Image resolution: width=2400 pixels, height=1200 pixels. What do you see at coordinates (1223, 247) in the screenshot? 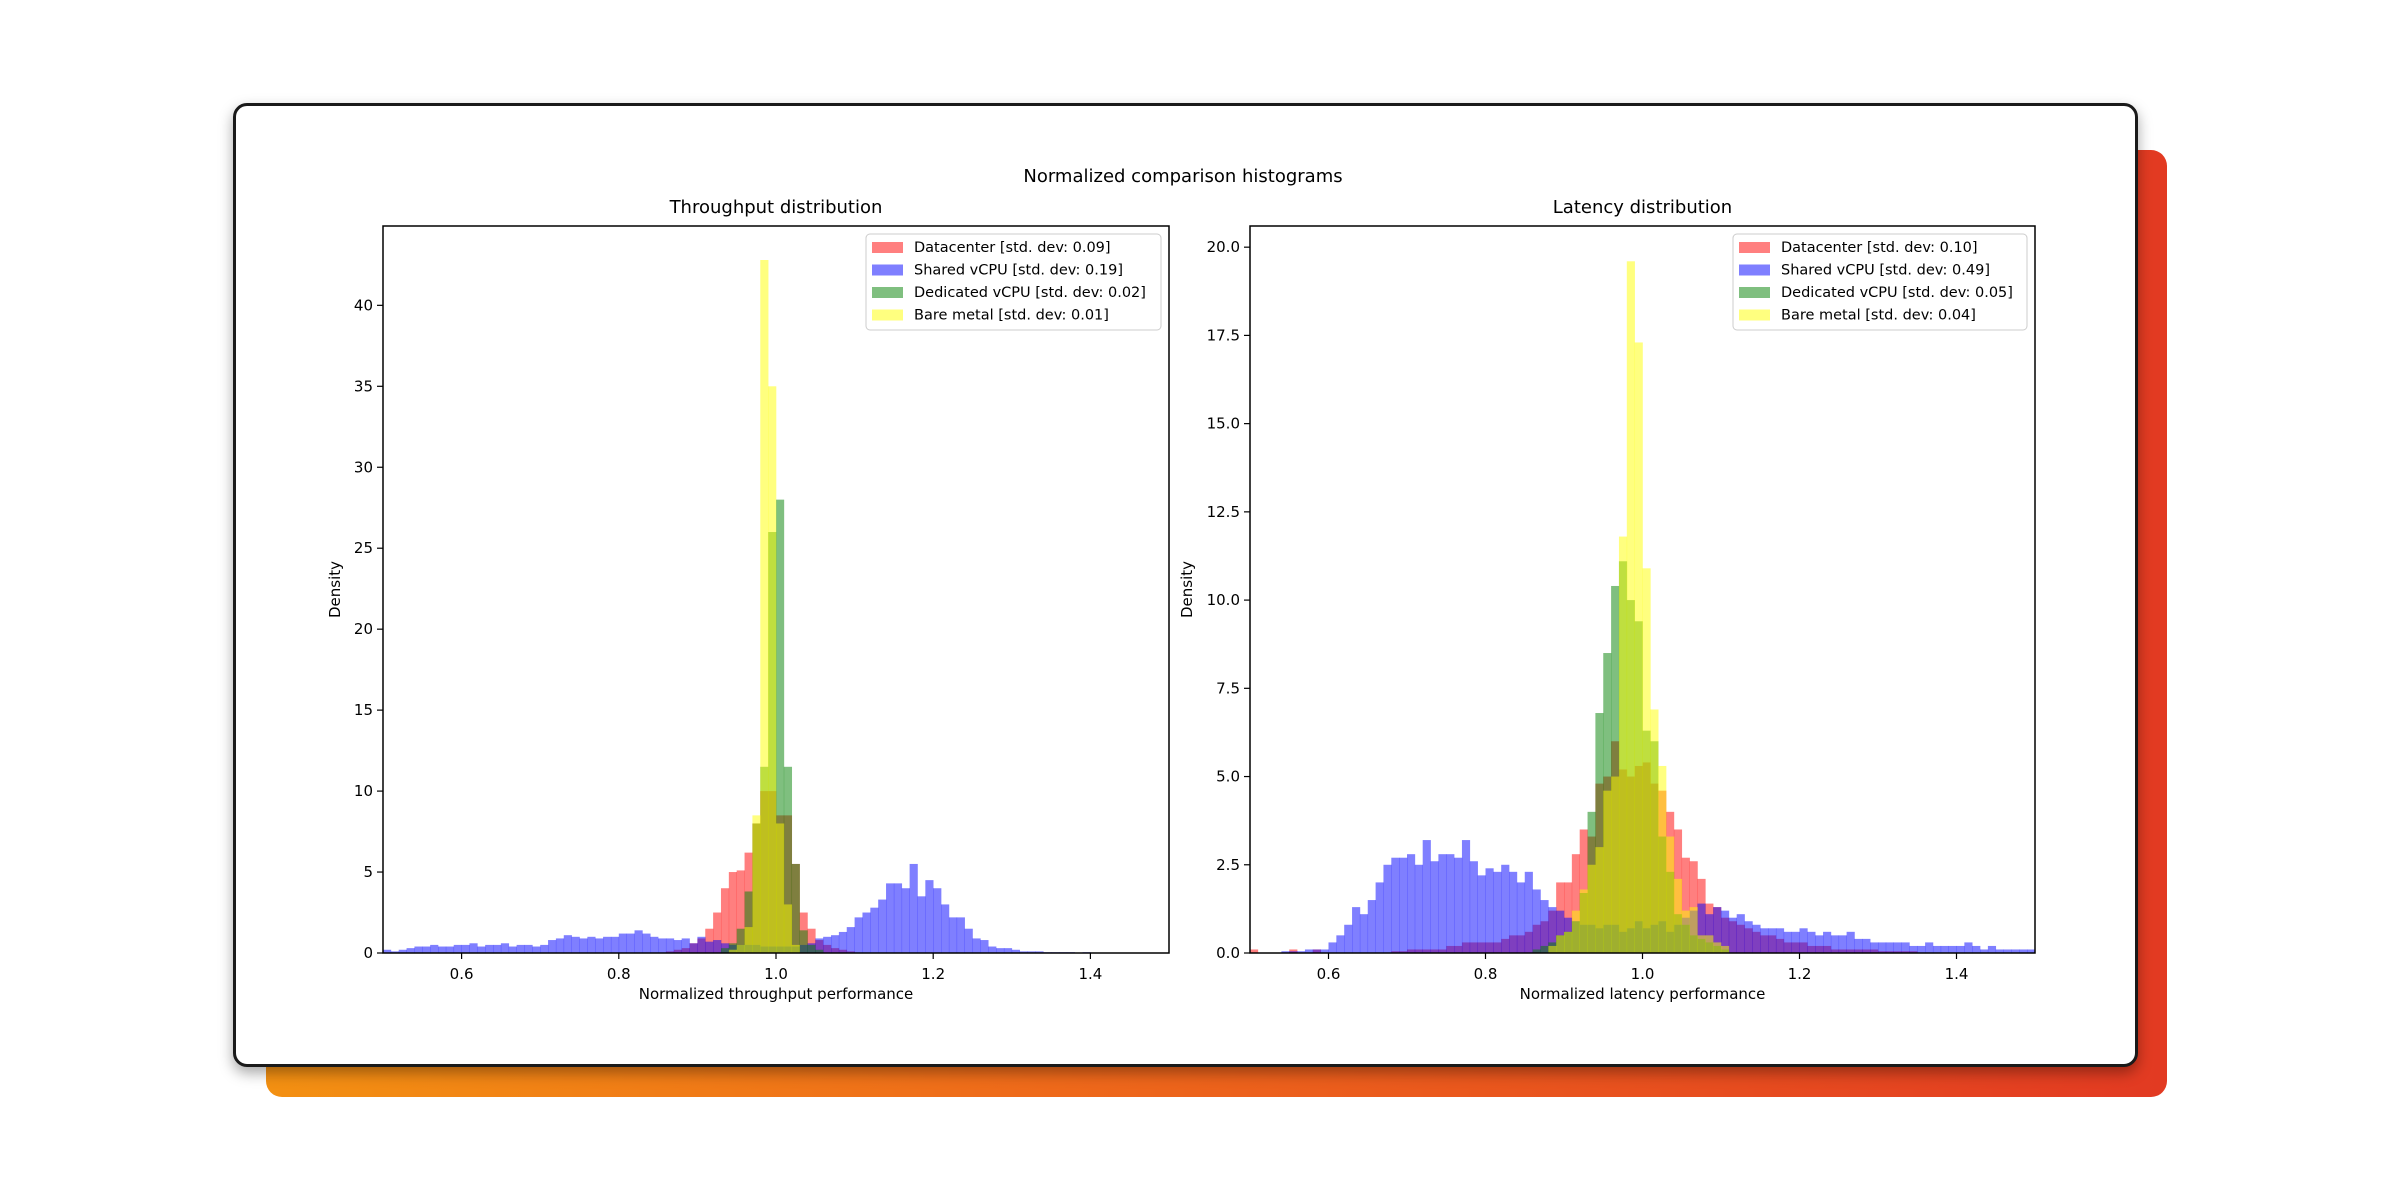
I see `y-tick-label: 20.0` at bounding box center [1223, 247].